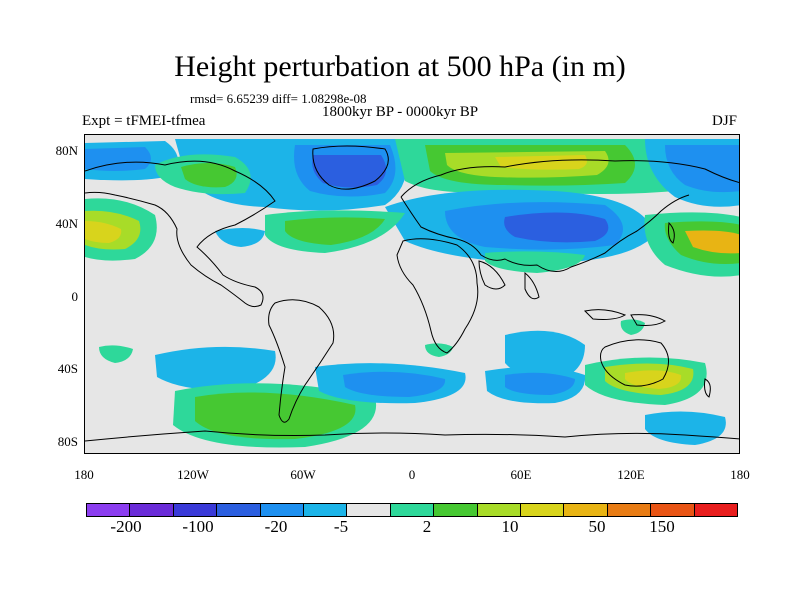 The image size is (800, 600). What do you see at coordinates (510, 526) in the screenshot?
I see `colorbar-label: 10` at bounding box center [510, 526].